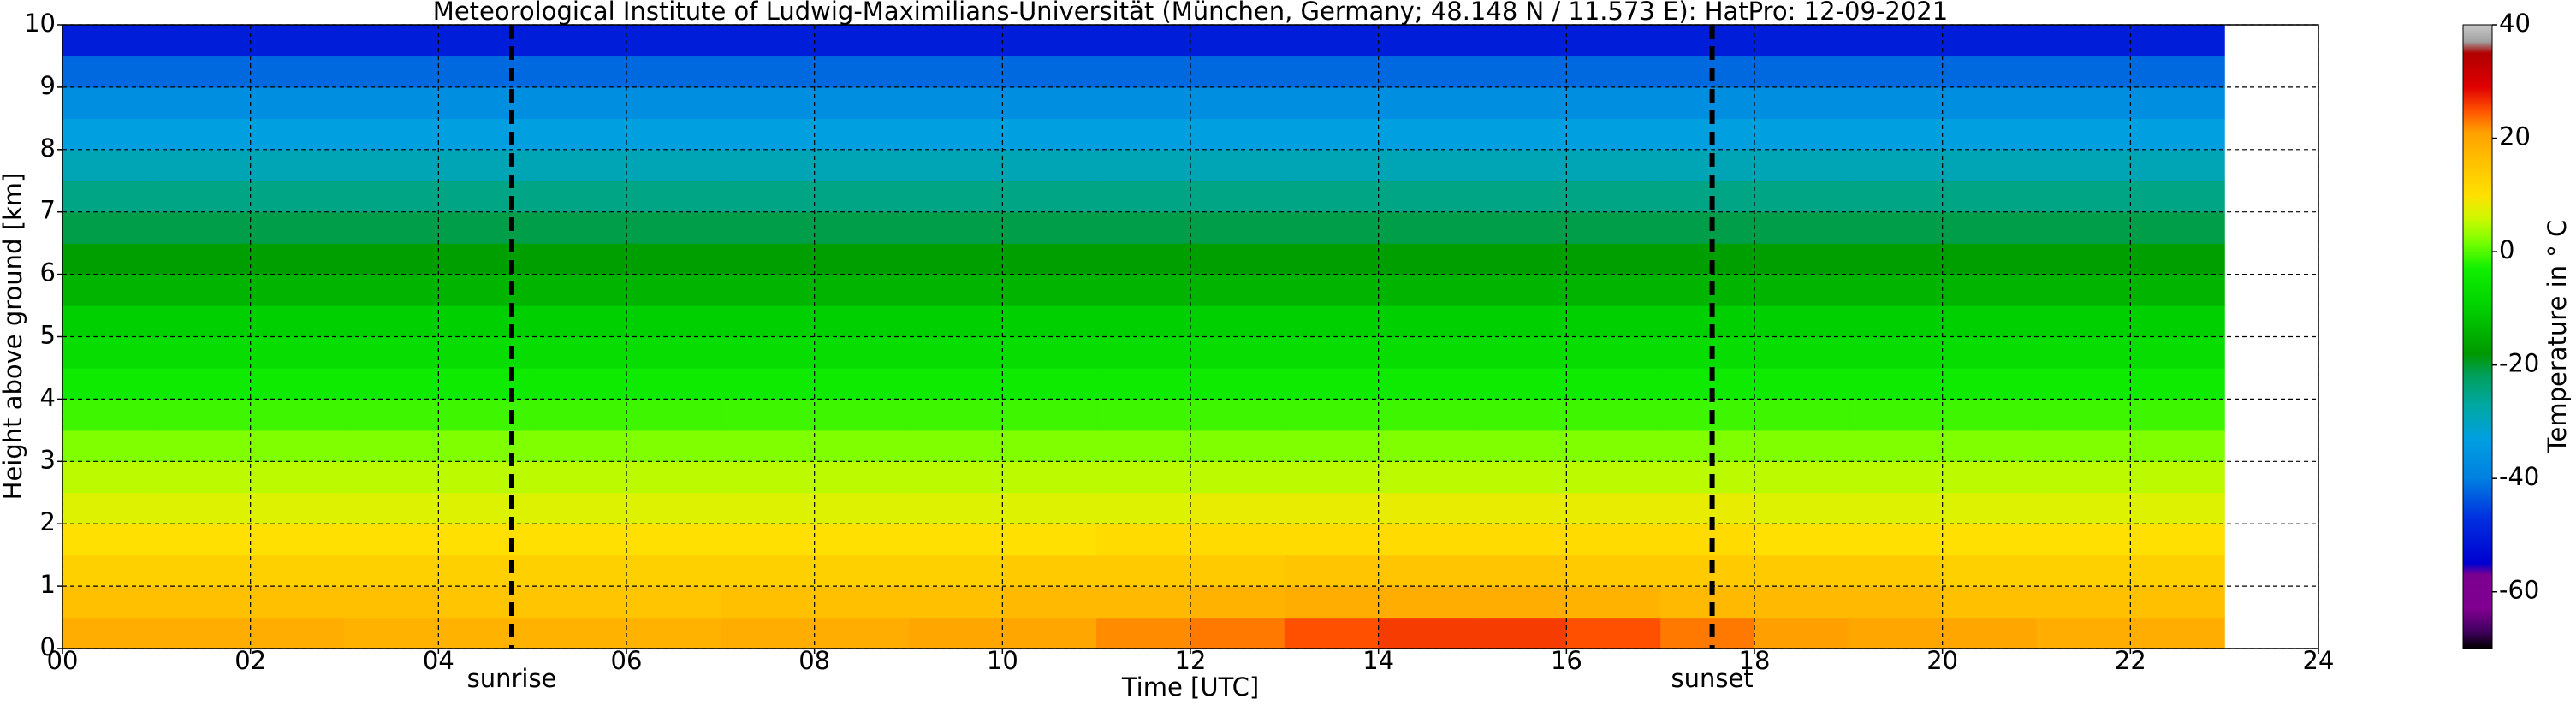 The image size is (2576, 705). I want to click on y-tick-label: 9, so click(48, 85).